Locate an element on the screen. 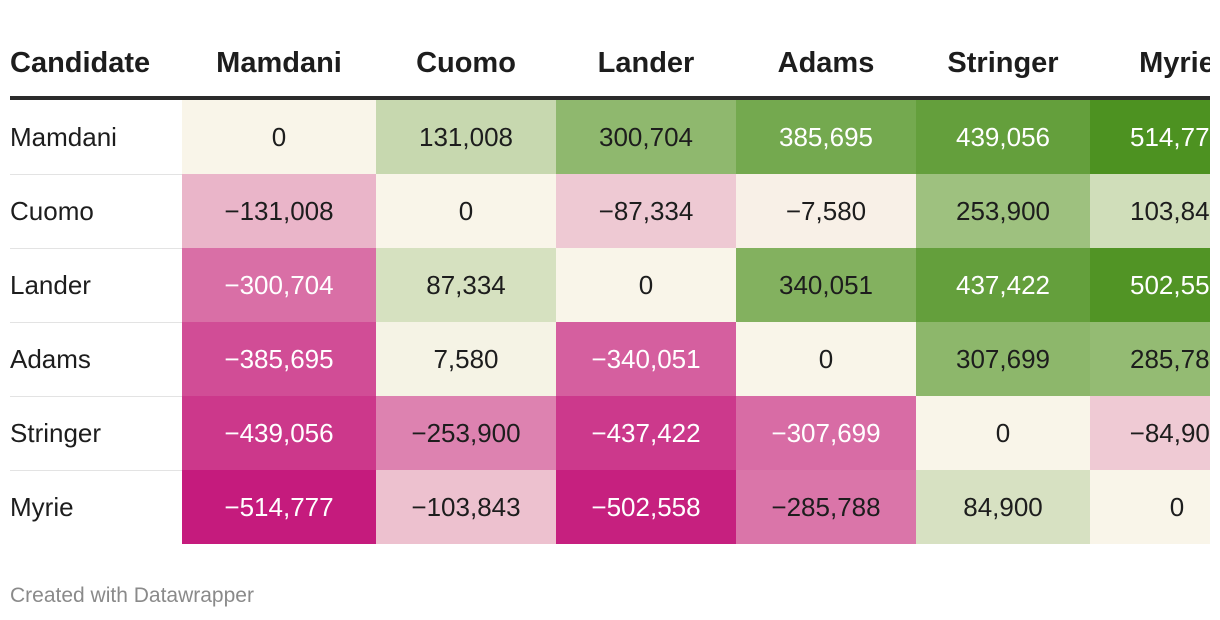  heatmap-cell: −385,695 is located at coordinates (279, 359).